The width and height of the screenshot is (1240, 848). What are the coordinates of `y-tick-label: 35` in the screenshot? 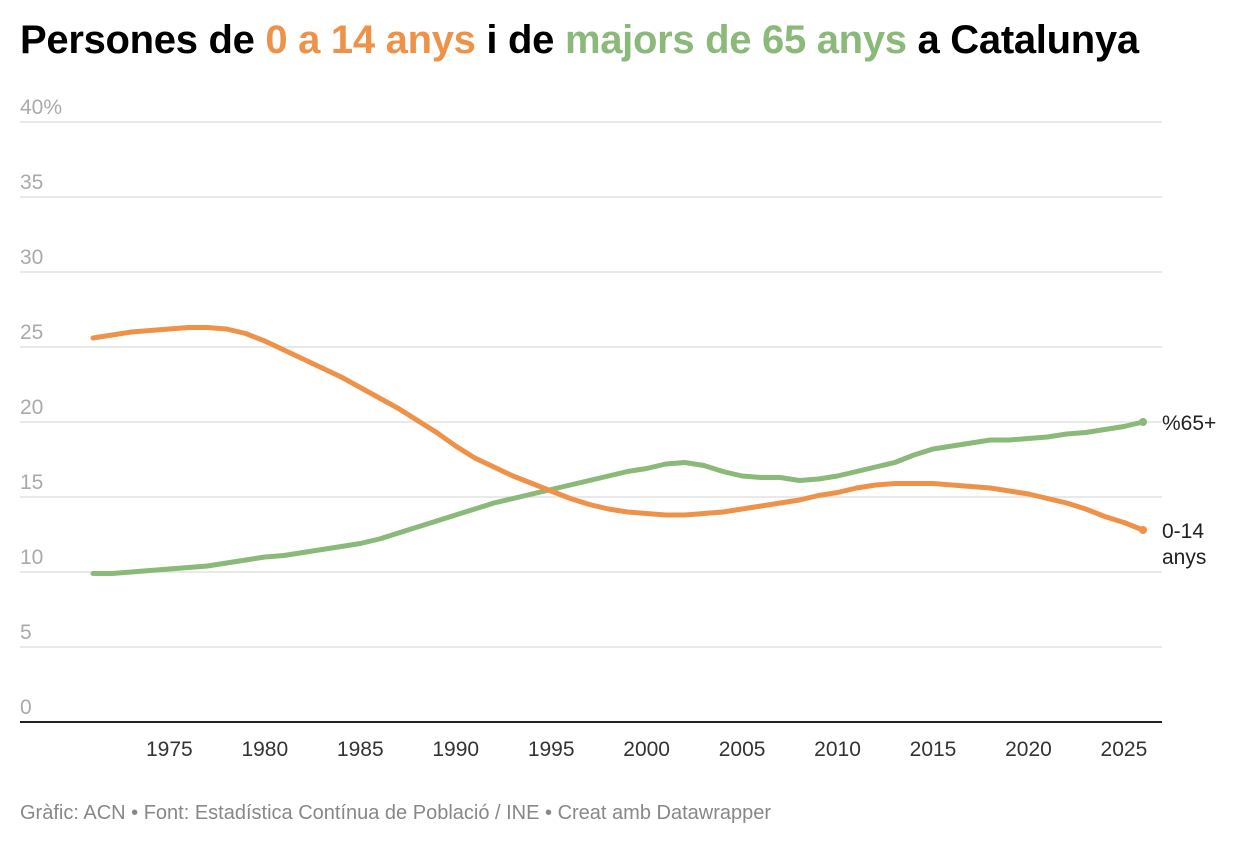 It's located at (31, 182).